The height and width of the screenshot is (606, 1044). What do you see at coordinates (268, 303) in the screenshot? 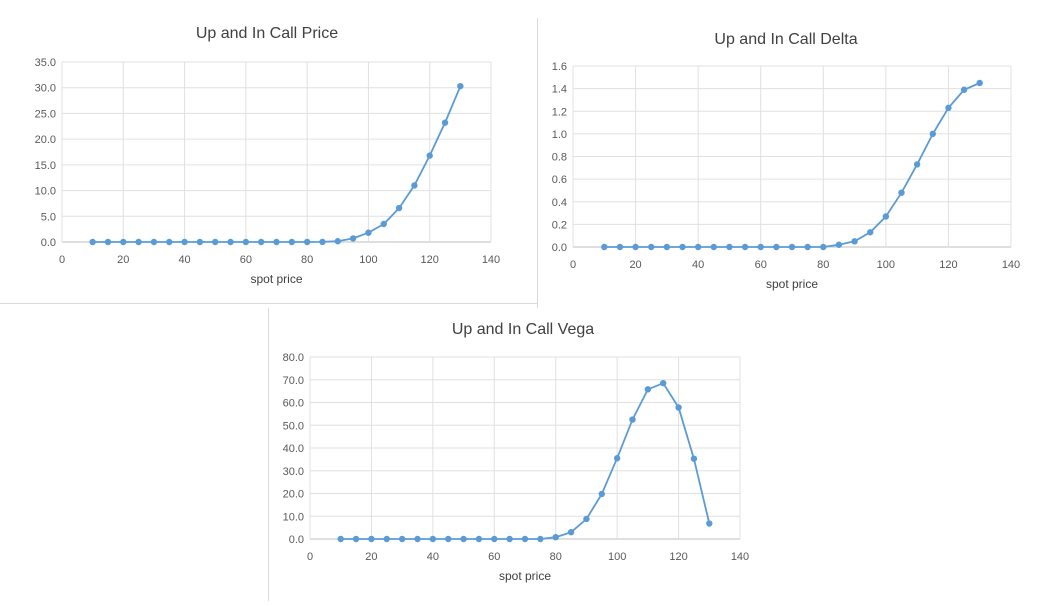
I see `horizontal-divider-left` at bounding box center [268, 303].